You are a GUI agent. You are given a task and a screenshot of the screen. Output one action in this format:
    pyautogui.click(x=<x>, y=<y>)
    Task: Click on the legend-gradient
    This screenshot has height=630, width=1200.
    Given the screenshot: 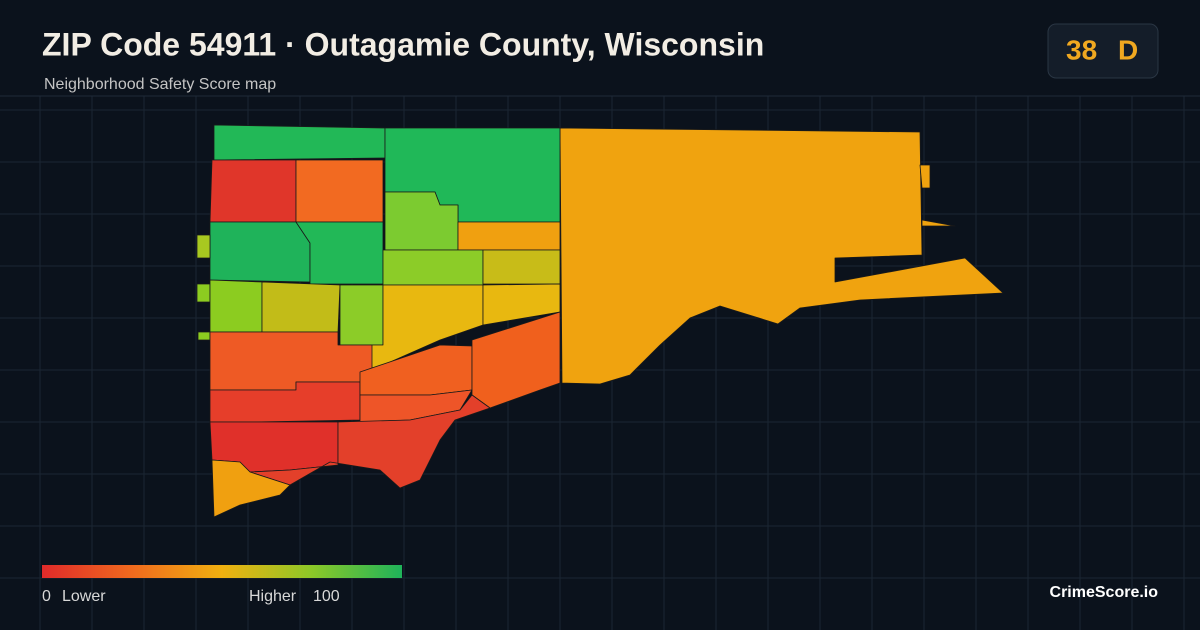 What is the action you would take?
    pyautogui.click(x=222, y=571)
    